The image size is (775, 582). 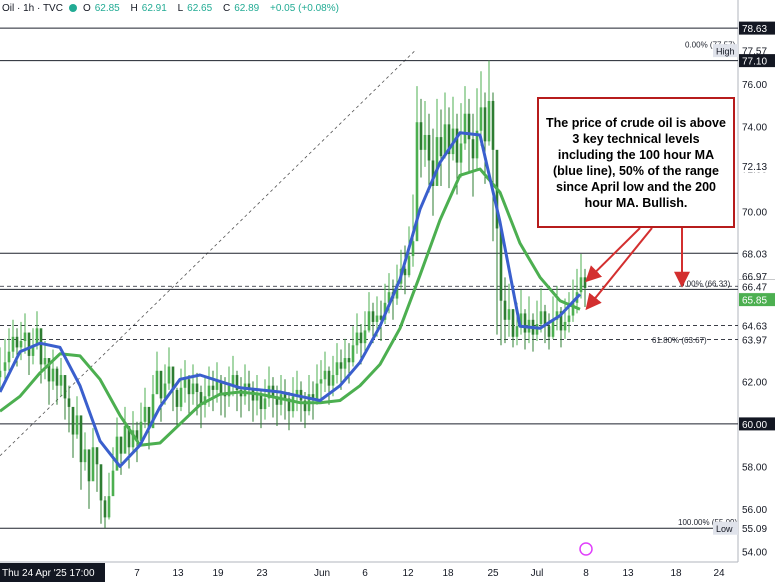 What do you see at coordinates (32, 8) in the screenshot?
I see `symbol-label: Oil · 1h · TVC` at bounding box center [32, 8].